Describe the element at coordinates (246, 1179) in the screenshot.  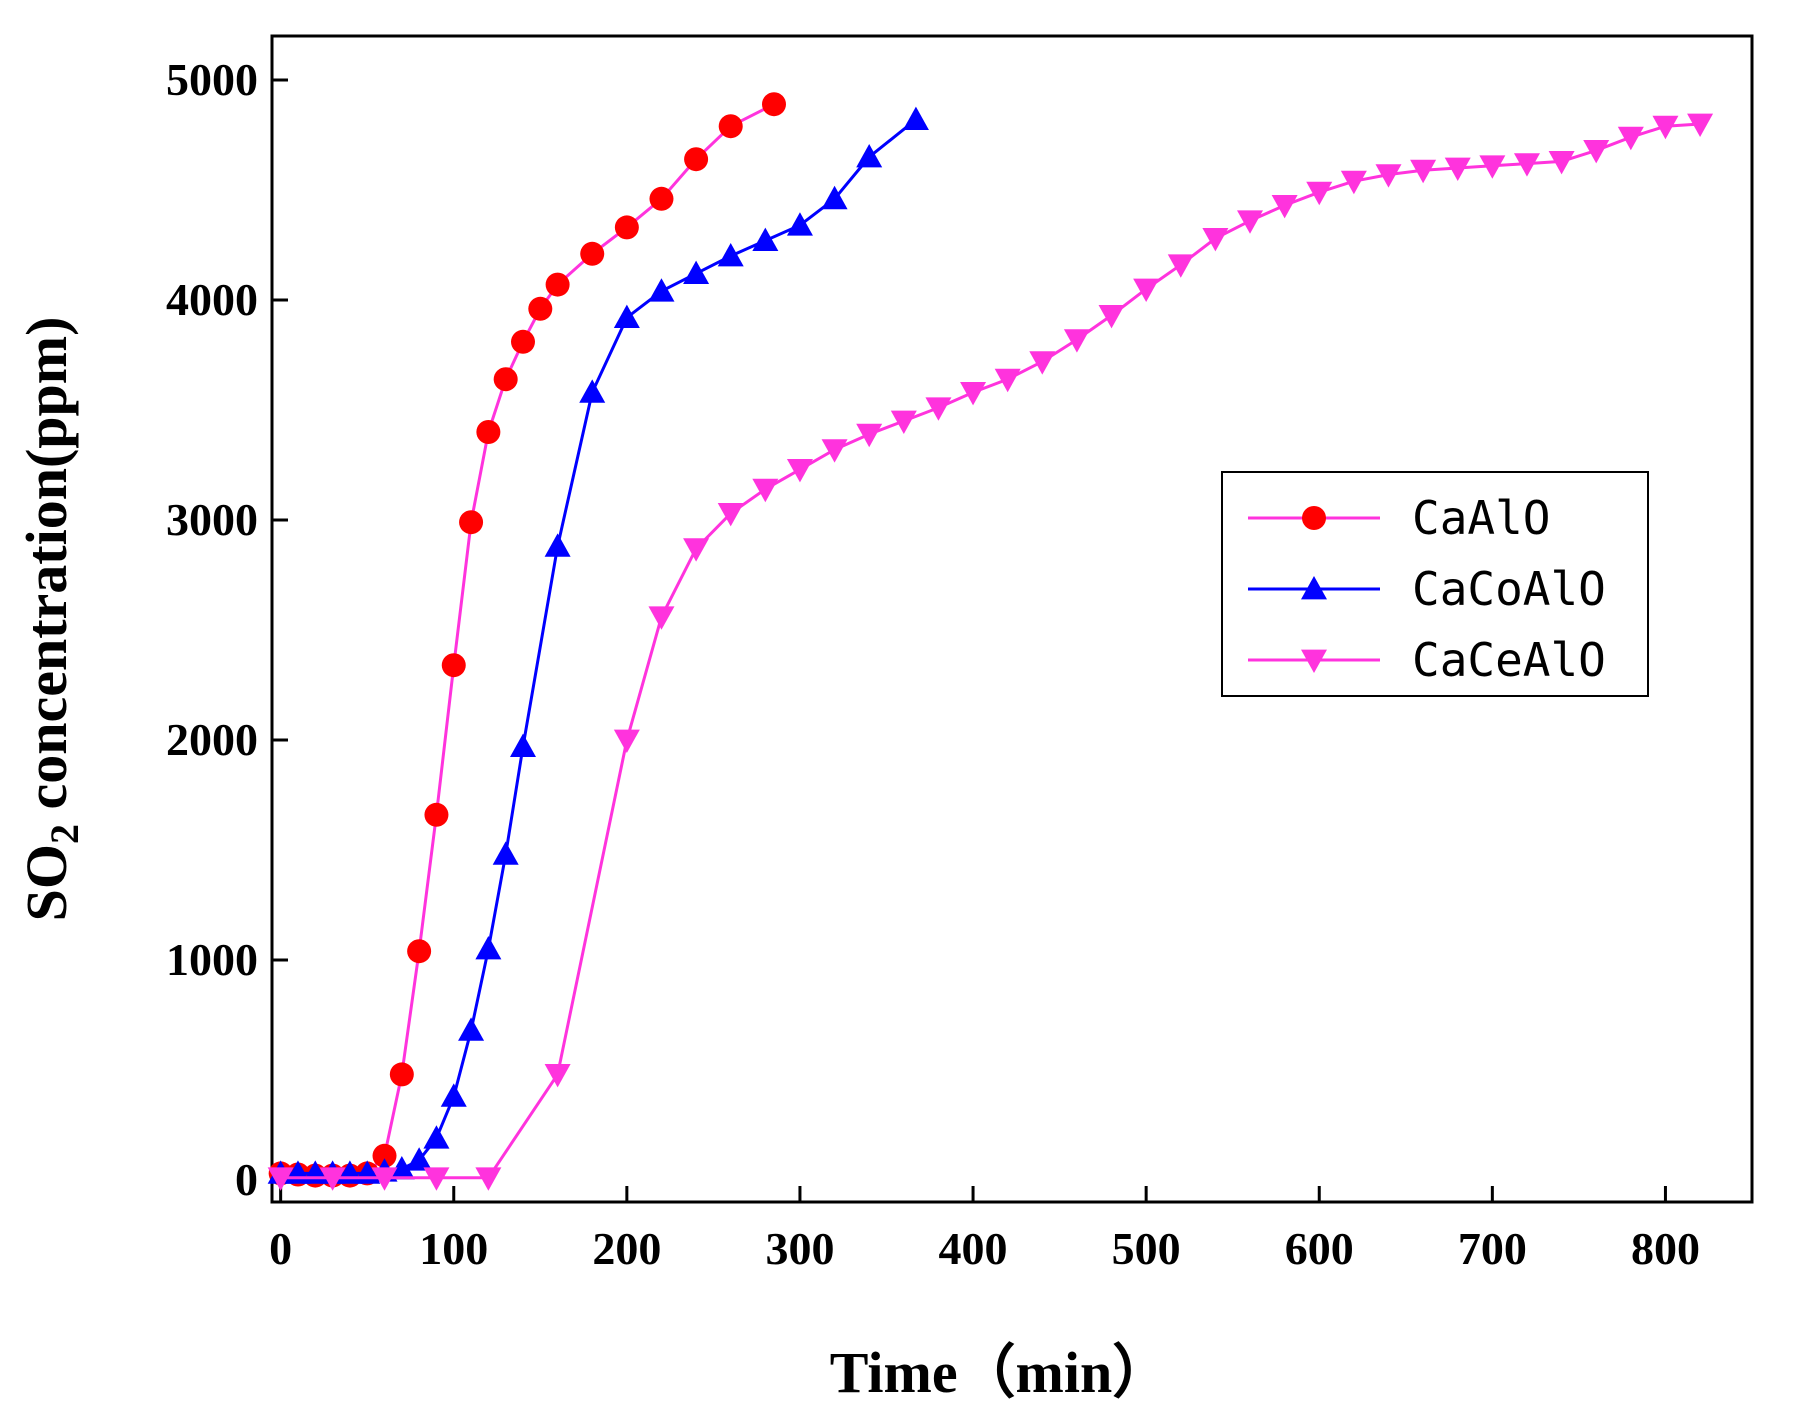
I see `y-tick-label: 0` at that location.